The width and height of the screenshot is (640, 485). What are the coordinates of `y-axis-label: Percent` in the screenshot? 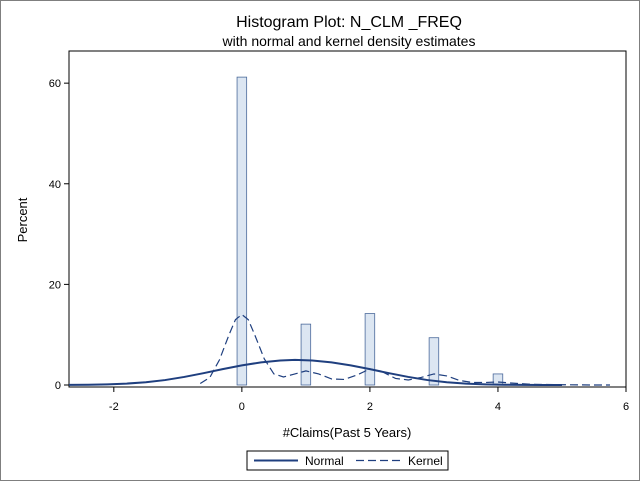 It's located at (22, 219).